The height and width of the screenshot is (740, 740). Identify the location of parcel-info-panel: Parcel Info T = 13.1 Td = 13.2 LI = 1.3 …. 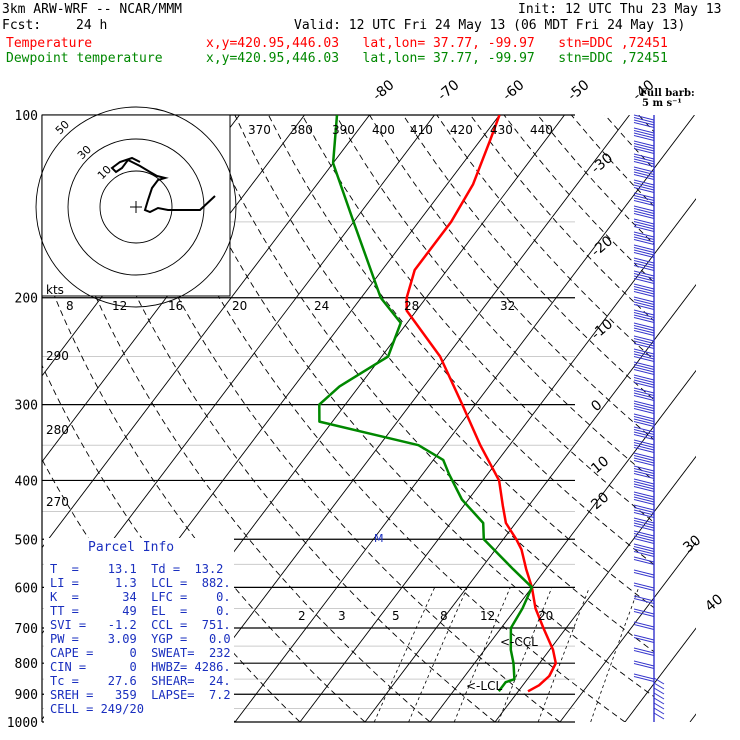
(139, 631).